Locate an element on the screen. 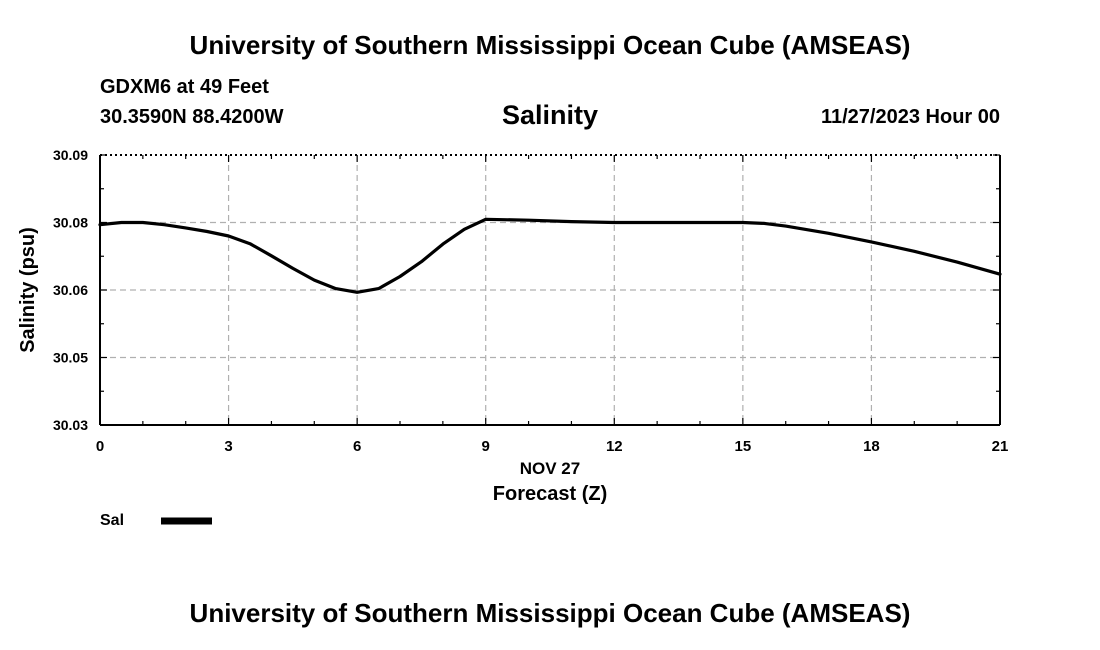 The height and width of the screenshot is (650, 1100). forecast-datetime: 11/27/2023 Hour 00 is located at coordinates (910, 117).